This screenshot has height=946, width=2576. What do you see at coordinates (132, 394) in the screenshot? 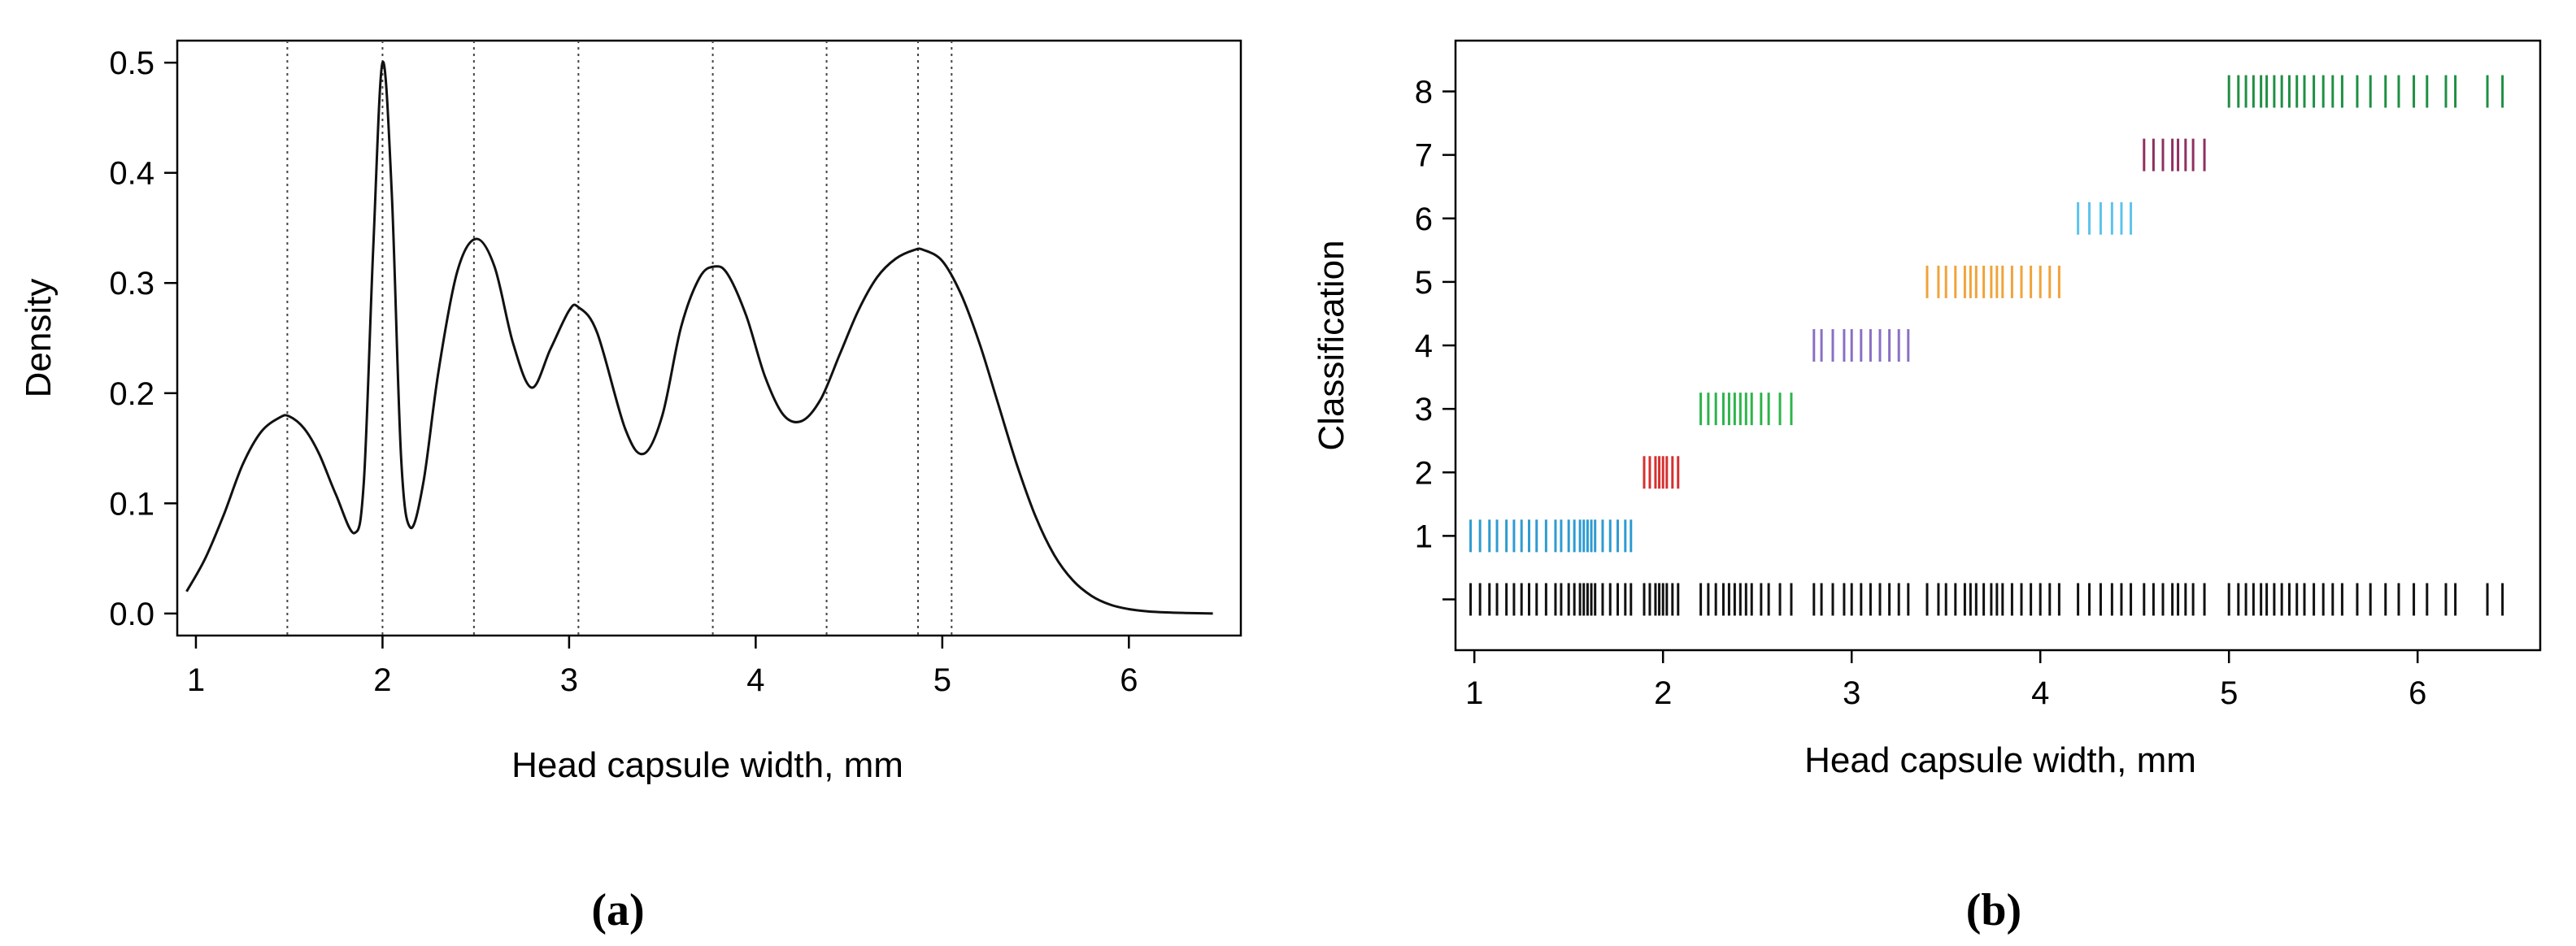
I see `density-y-tick-label: 0.2` at bounding box center [132, 394].